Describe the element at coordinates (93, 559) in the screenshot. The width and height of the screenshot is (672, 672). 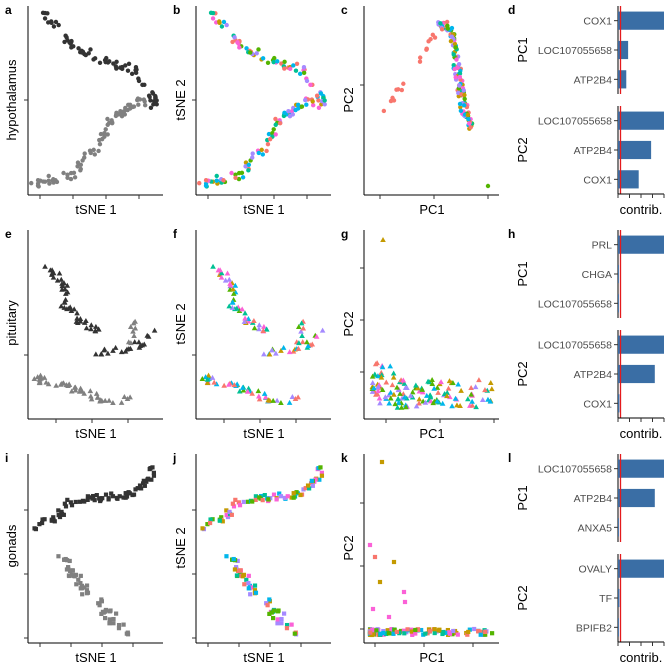
I see `panel-i-axes: tSNE 1` at that location.